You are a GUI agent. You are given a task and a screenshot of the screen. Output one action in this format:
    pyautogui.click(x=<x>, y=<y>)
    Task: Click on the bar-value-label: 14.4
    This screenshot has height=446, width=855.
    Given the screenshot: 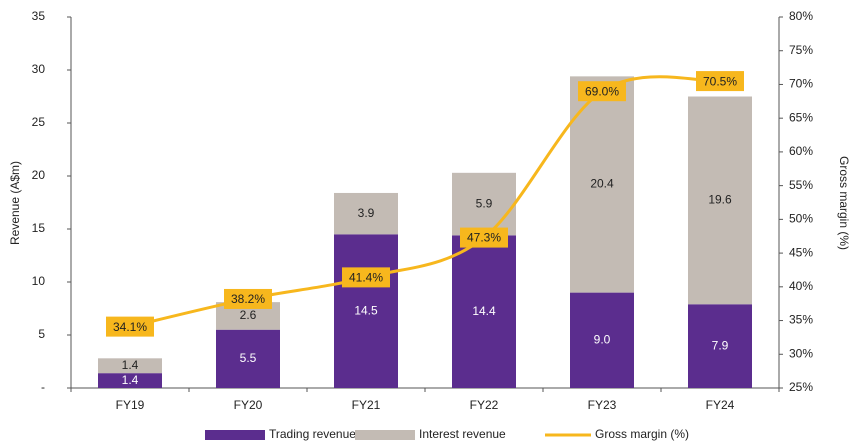 What is the action you would take?
    pyautogui.click(x=484, y=311)
    